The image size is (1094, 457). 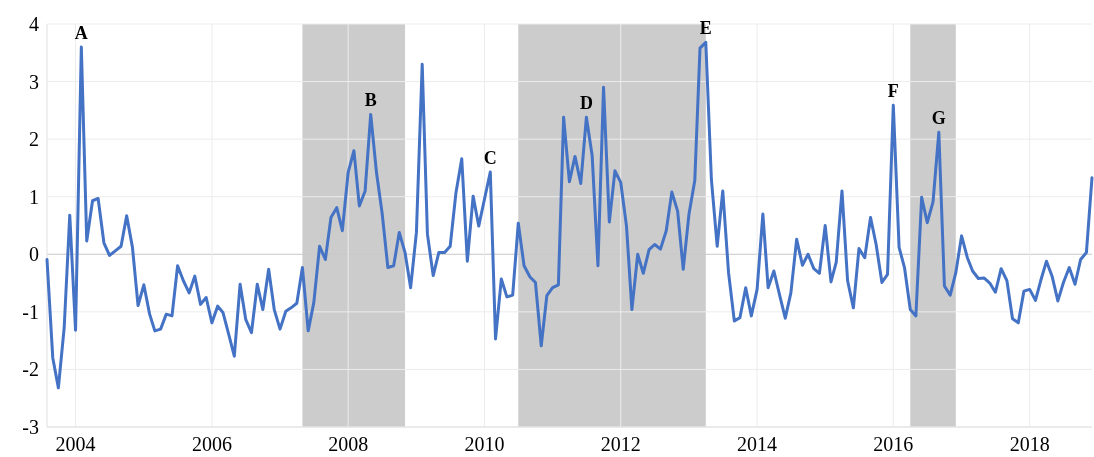 I want to click on x-tick-label: 2016, so click(x=893, y=444).